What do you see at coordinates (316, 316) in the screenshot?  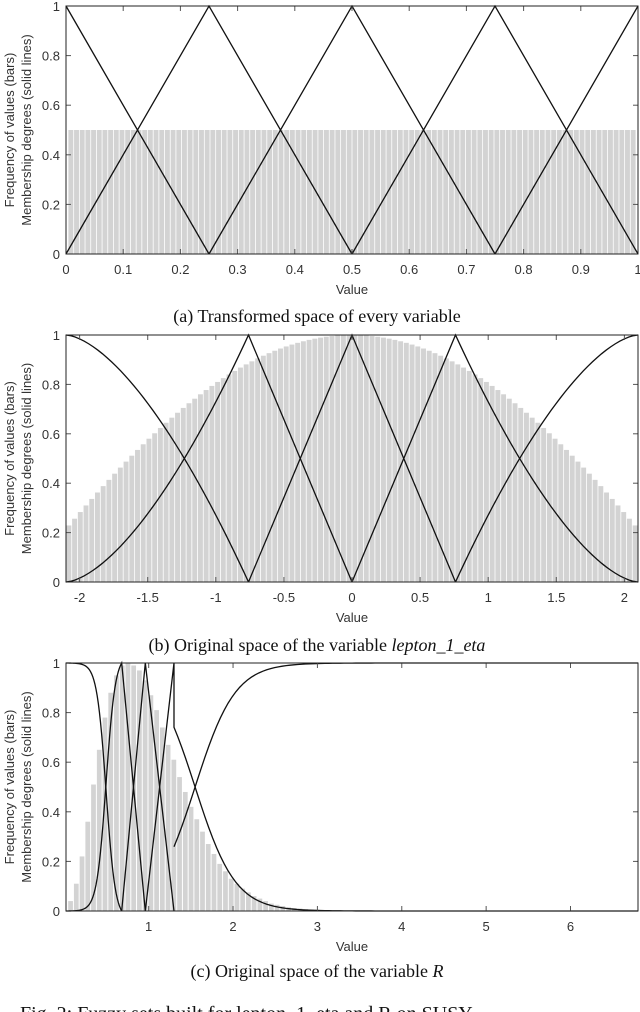 I see `caption-a: (a) Transformed space of every variable` at bounding box center [316, 316].